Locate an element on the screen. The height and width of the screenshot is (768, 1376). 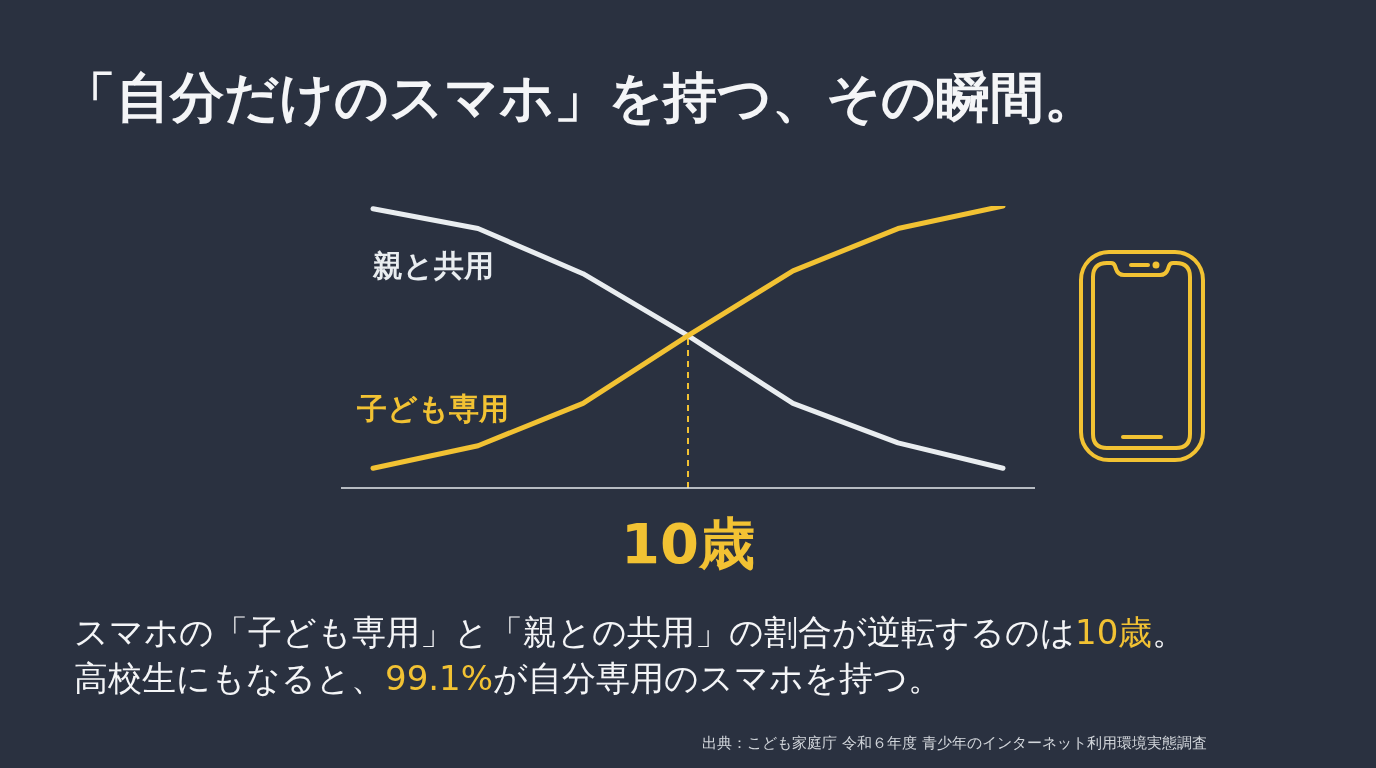
text: スマホの「子ども専用」と「親との共用」の割合が逆転するのは10歳。 is located at coordinates (630, 632).